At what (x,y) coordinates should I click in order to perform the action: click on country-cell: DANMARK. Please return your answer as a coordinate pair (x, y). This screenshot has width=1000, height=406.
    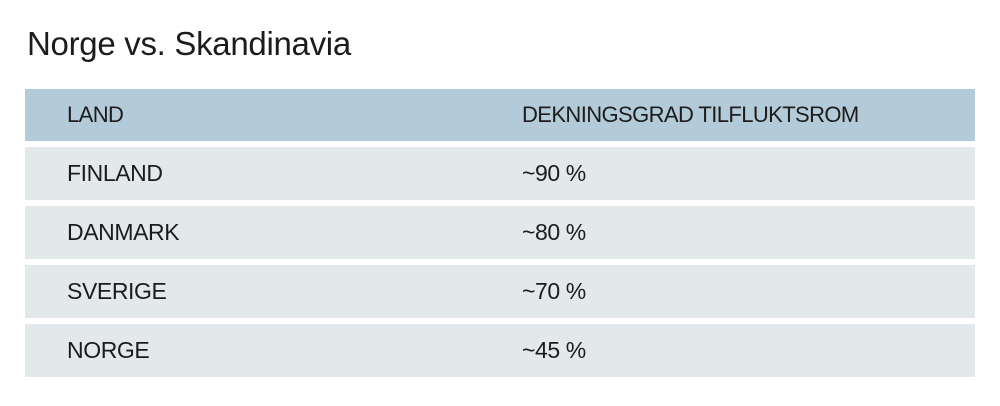
    Looking at the image, I should click on (123, 232).